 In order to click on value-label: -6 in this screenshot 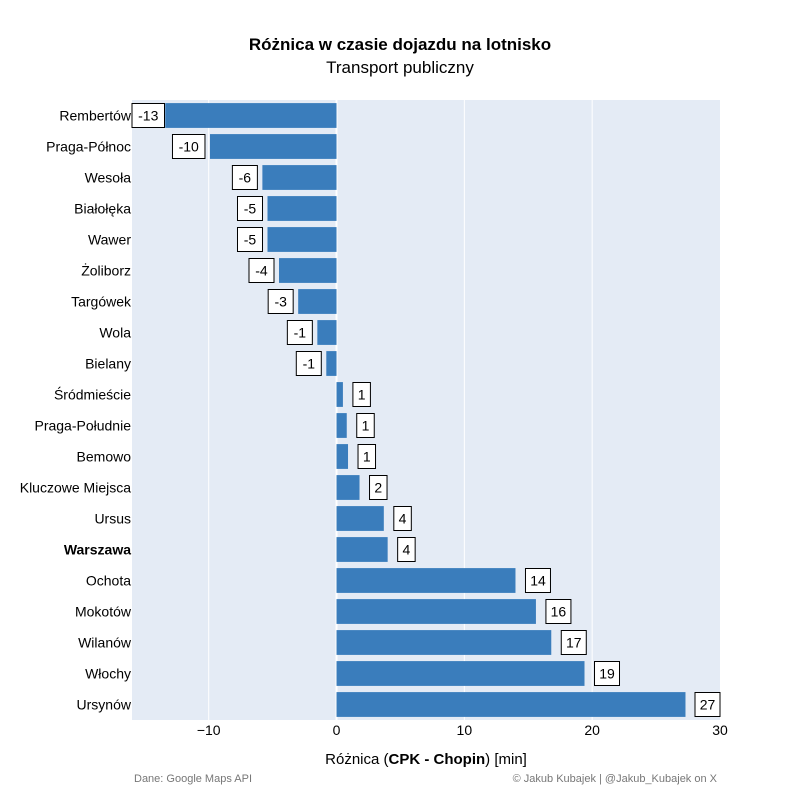, I will do `click(245, 178)`.